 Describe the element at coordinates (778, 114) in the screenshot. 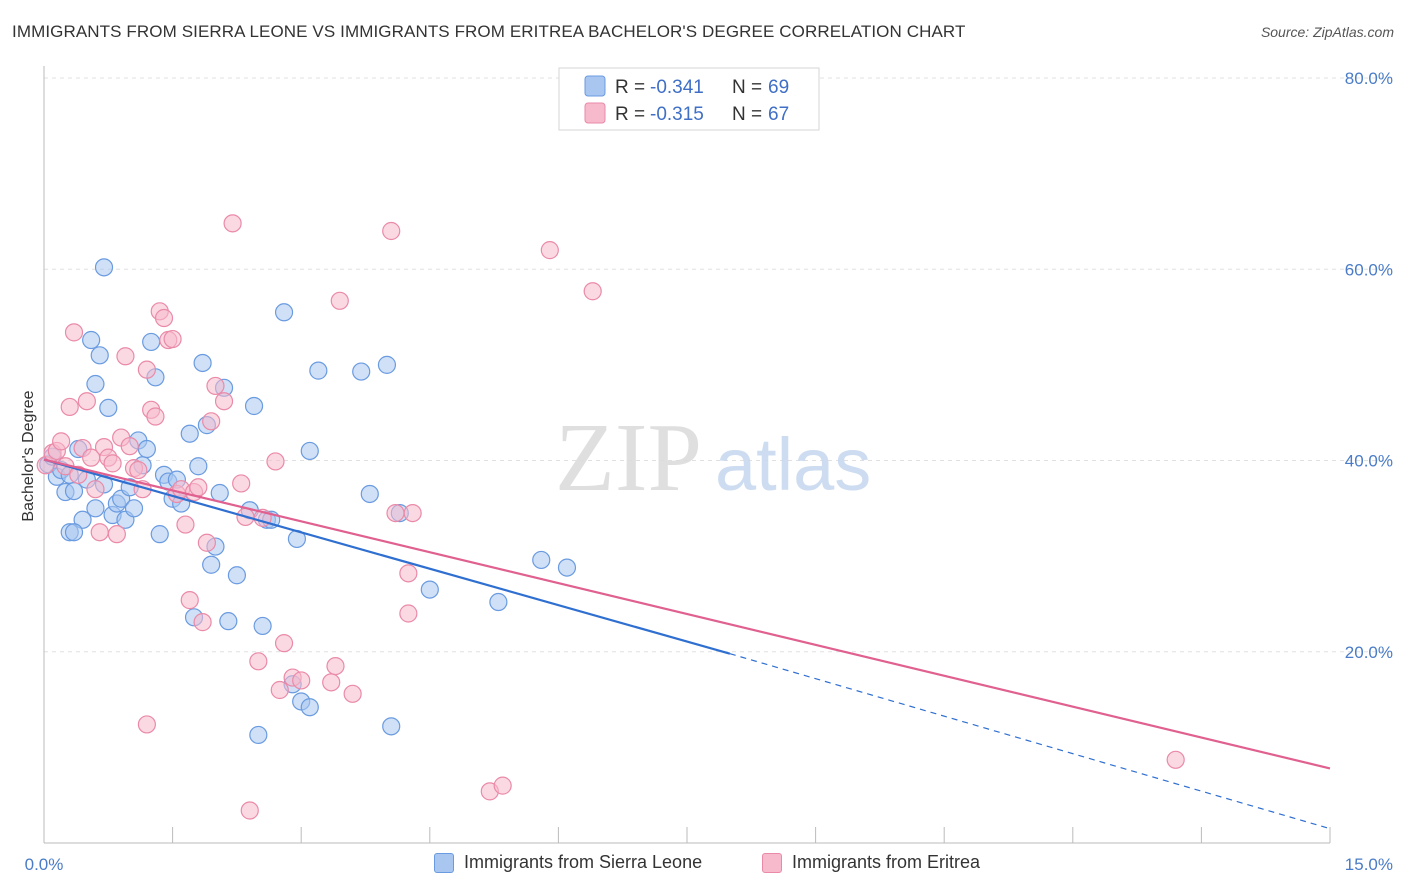

I see `legend-n-value: 67` at that location.